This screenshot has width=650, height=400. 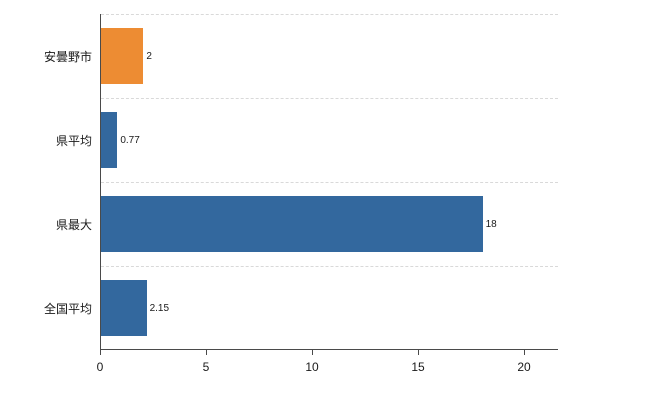 I want to click on bar-value-label: 2.15, so click(x=159, y=308).